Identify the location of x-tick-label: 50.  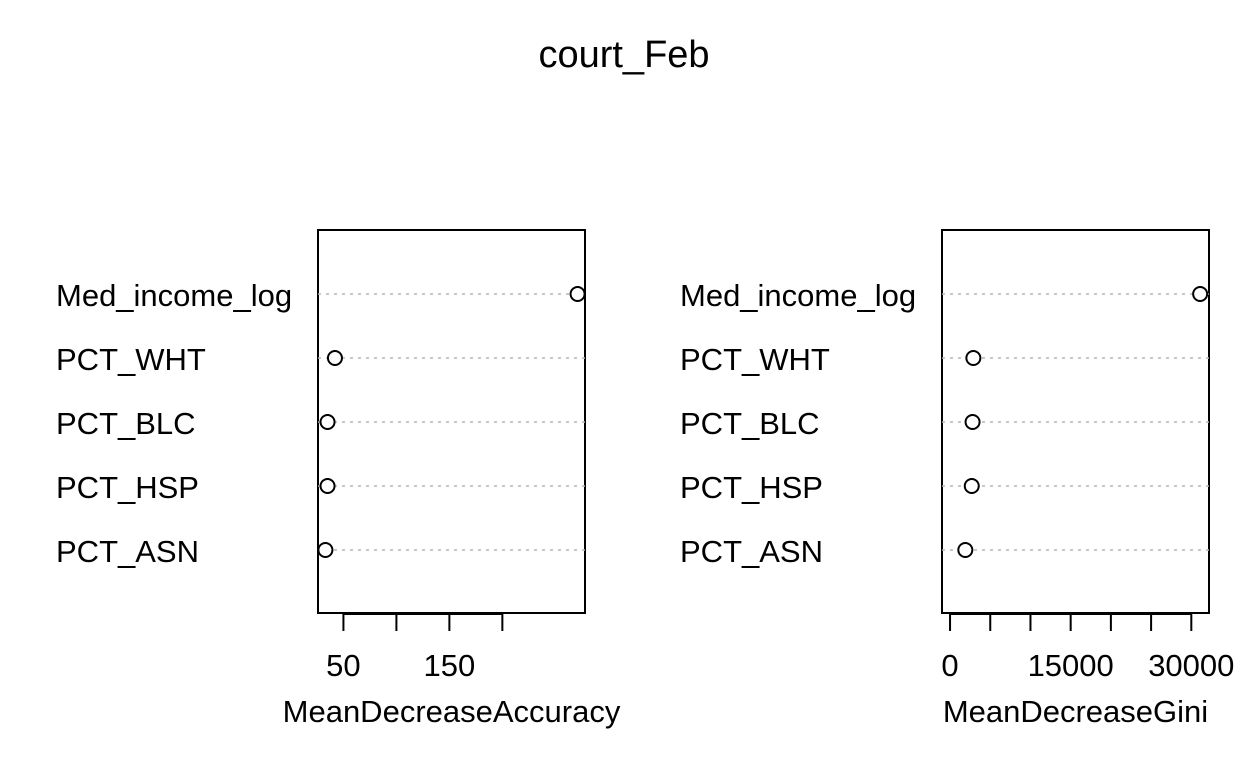
(343, 665).